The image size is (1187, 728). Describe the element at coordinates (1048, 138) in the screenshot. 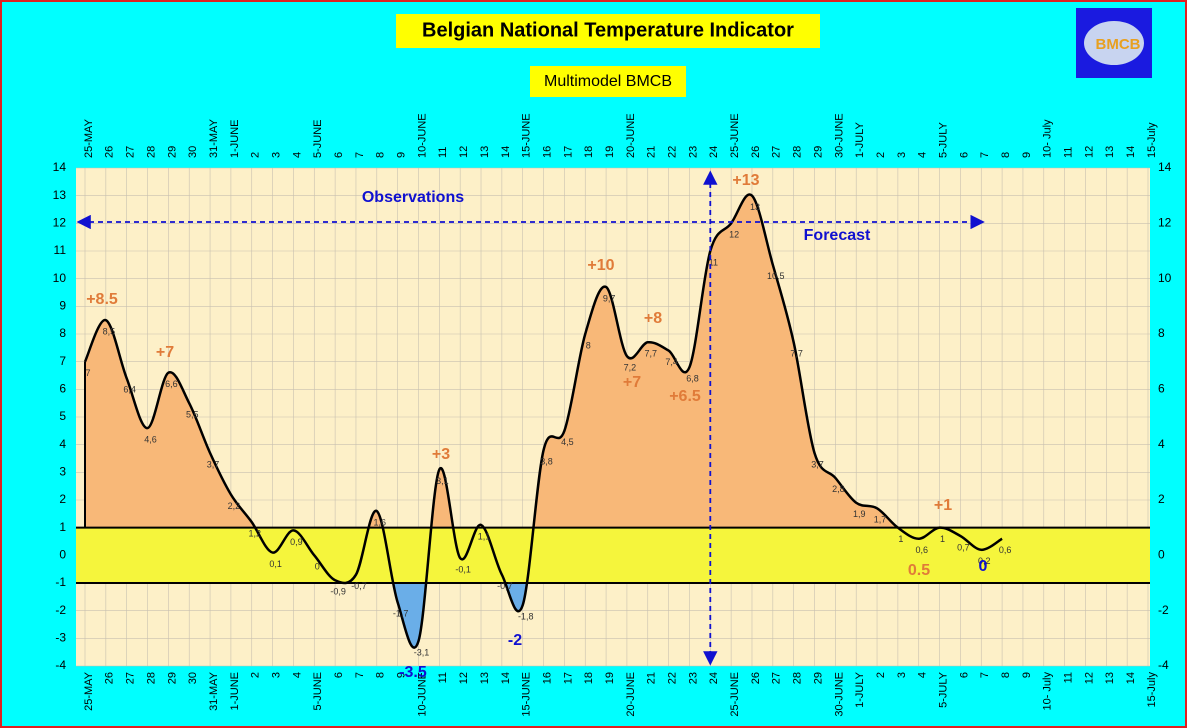

I see `x-tick-label-top: 10- July` at that location.